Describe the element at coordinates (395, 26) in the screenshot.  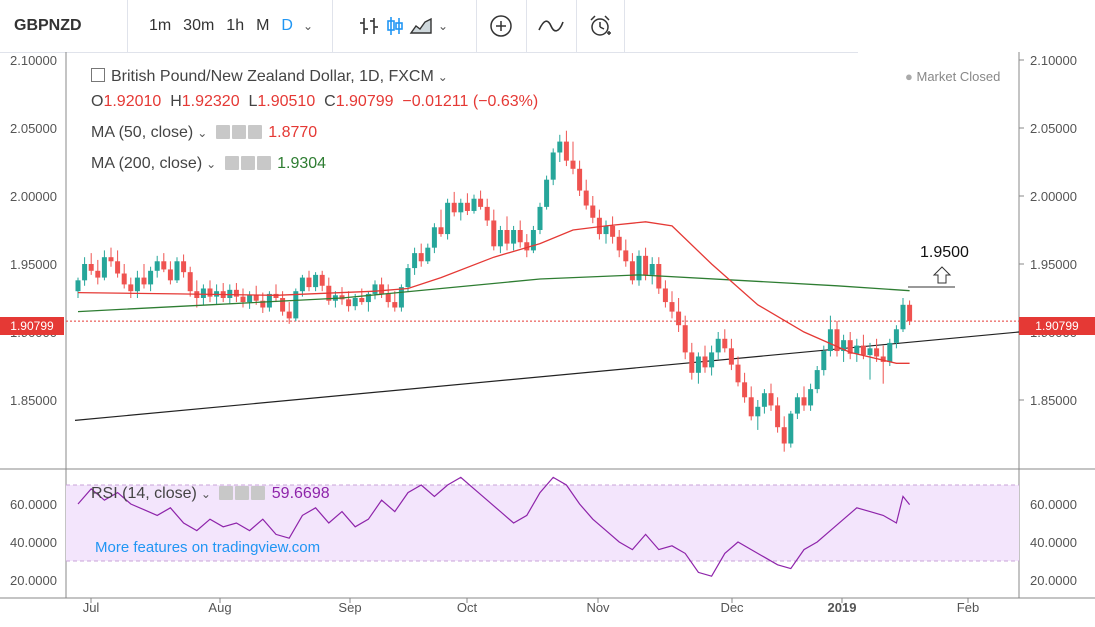
I see `candlestick-icon` at that location.